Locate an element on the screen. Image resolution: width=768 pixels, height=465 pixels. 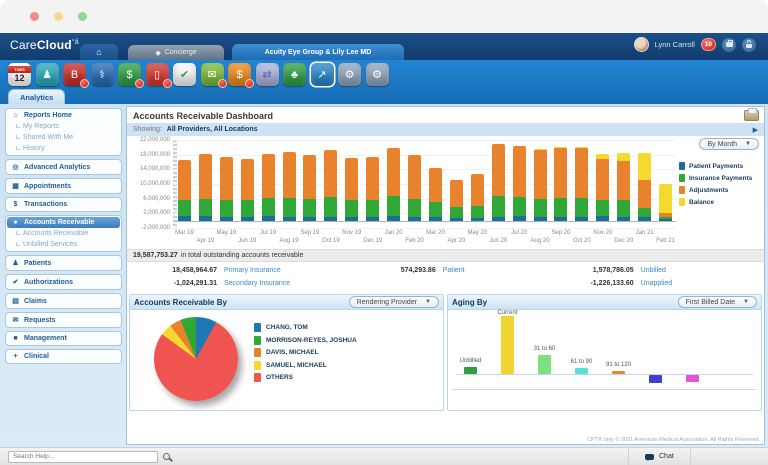
sidebar-subitem-accounts-receivable-report: Accounts Receivable is located at coordinates (63, 233).